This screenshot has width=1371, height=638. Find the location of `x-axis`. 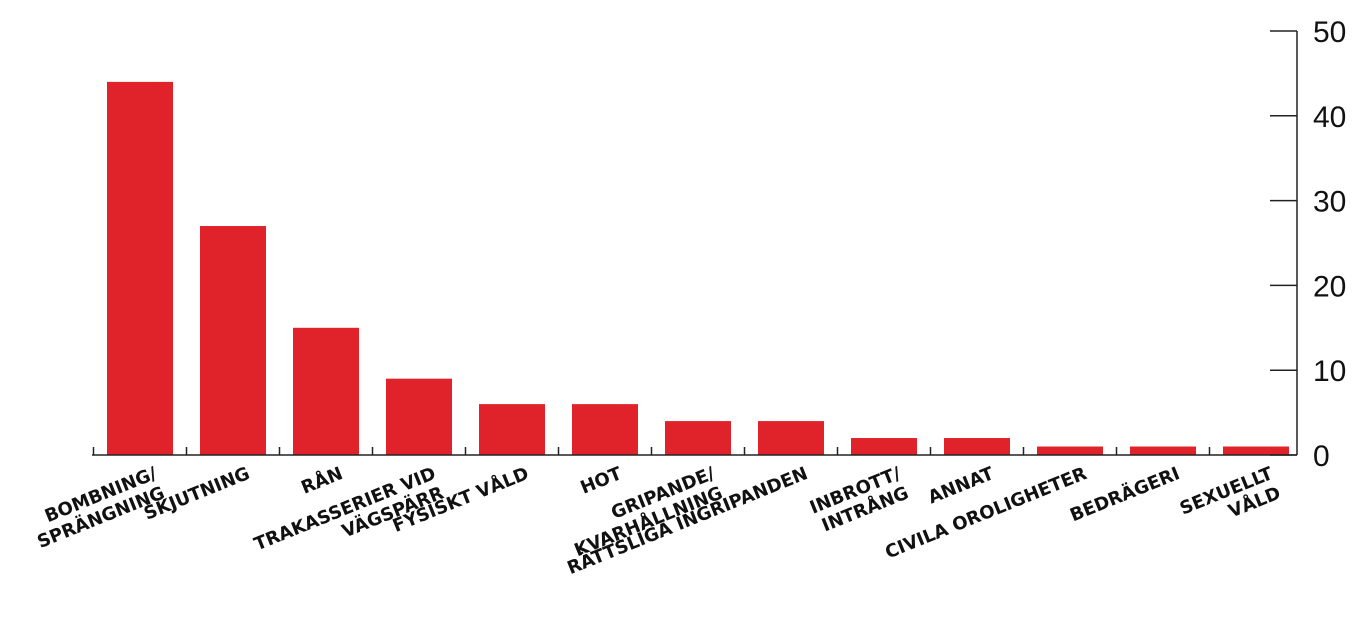

x-axis is located at coordinates (694, 451).